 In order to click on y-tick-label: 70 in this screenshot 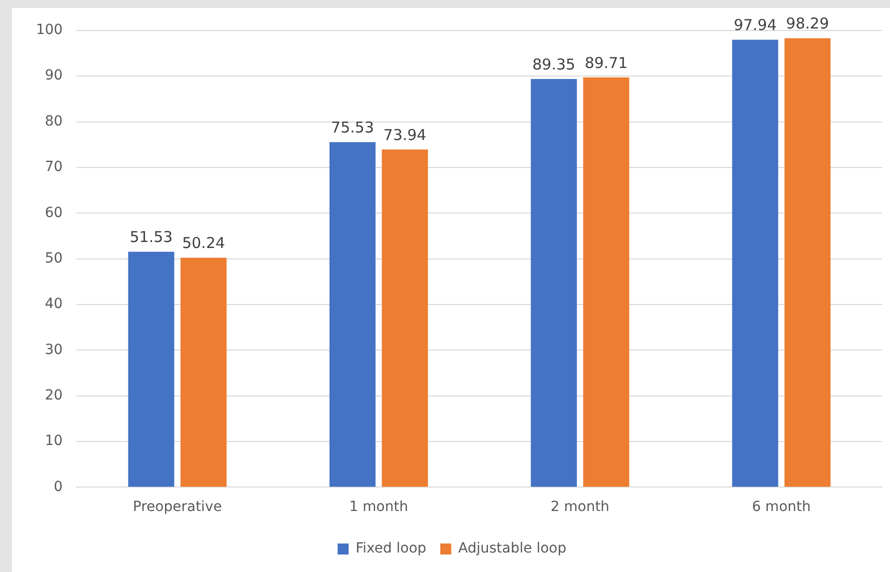, I will do `click(53, 167)`.